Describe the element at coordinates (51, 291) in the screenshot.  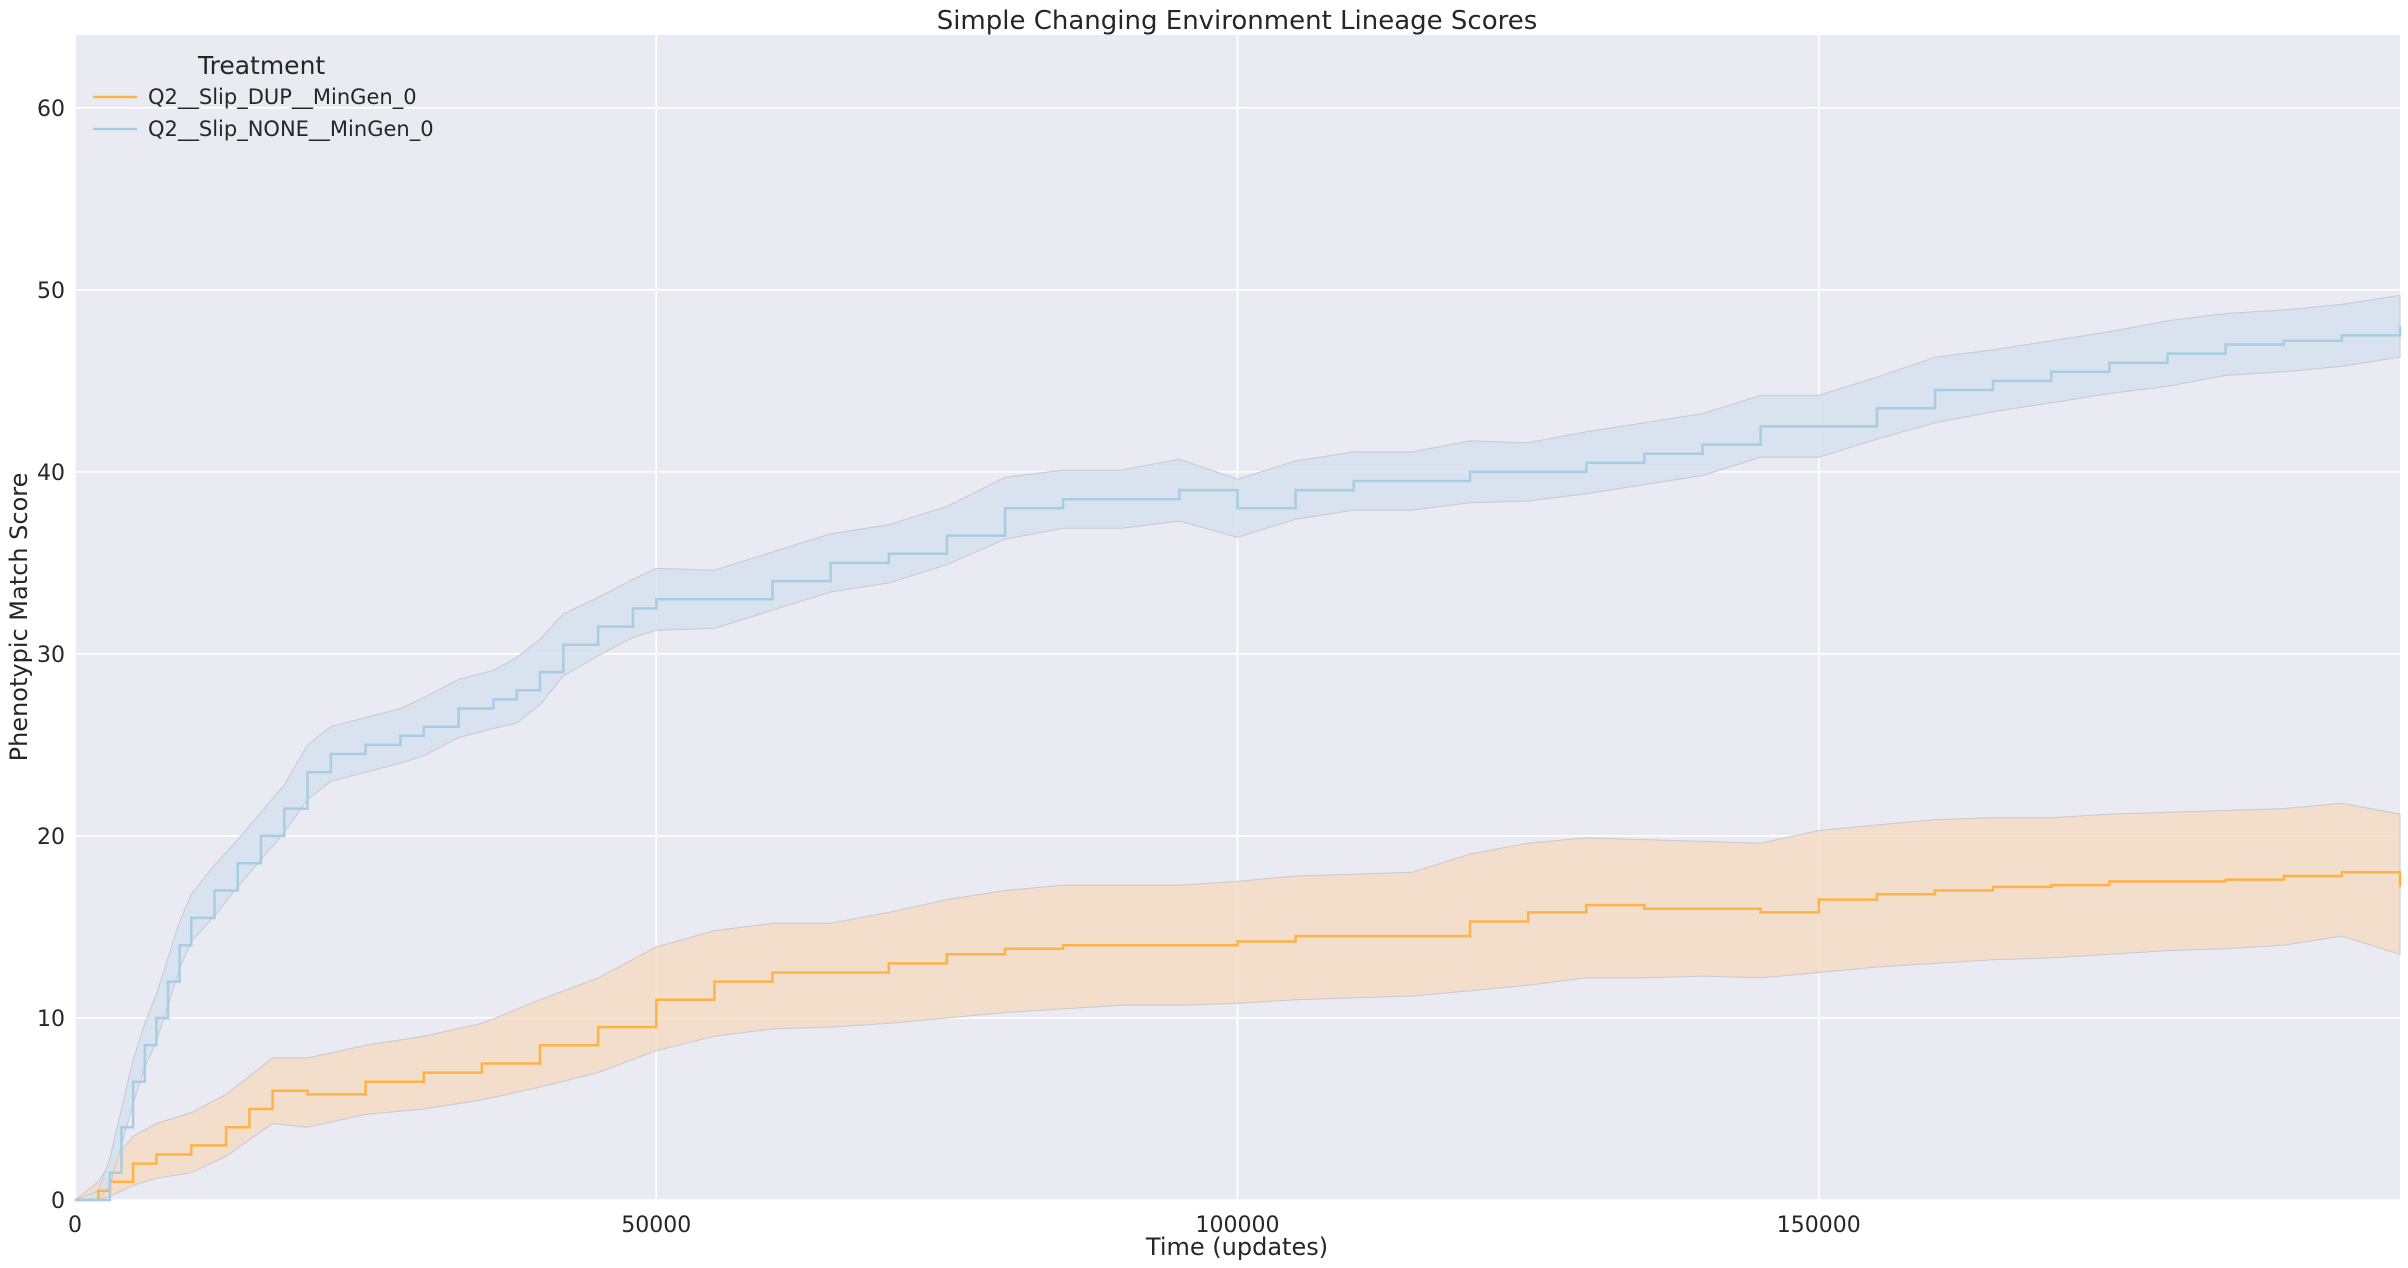
I see `y-tick-label: 50` at that location.